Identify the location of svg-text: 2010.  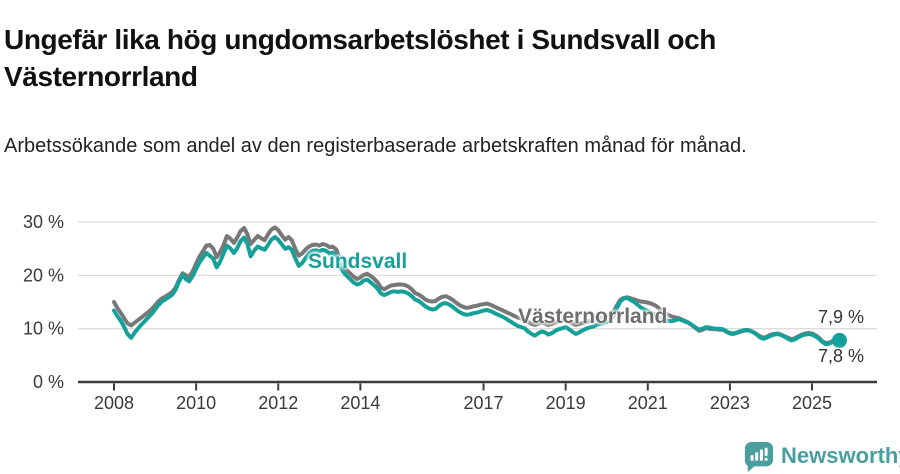
(196, 403).